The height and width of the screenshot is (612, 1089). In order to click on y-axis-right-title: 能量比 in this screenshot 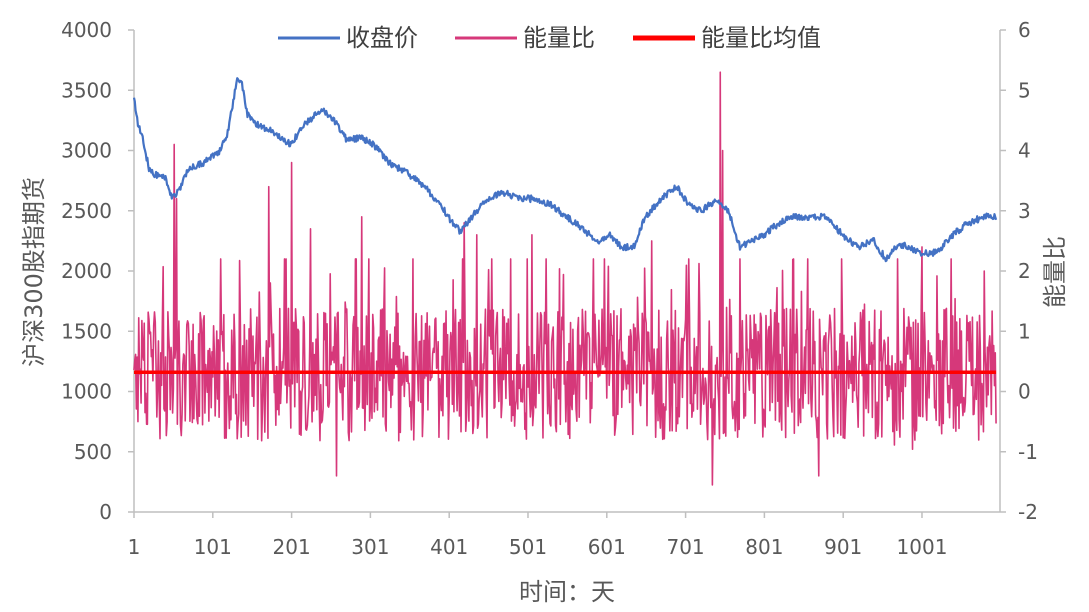, I will do `click(1055, 272)`.